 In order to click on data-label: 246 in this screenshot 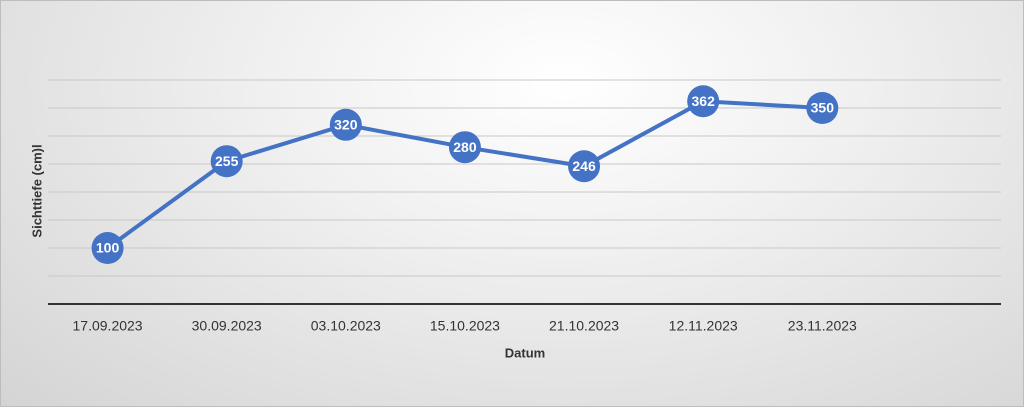, I will do `click(584, 166)`.